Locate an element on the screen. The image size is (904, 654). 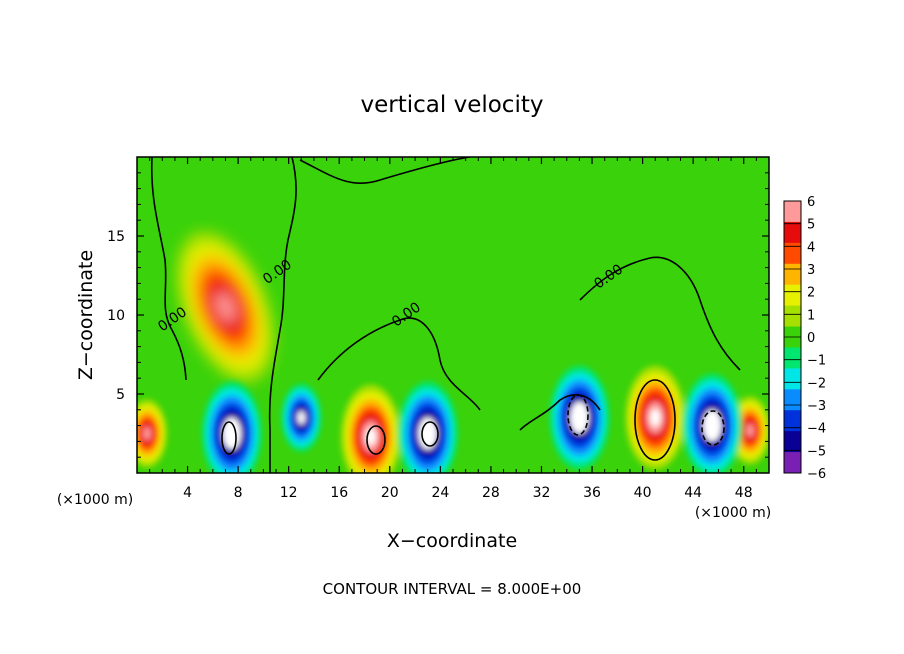
x-unit-label-right: (×1000 m) is located at coordinates (733, 513).